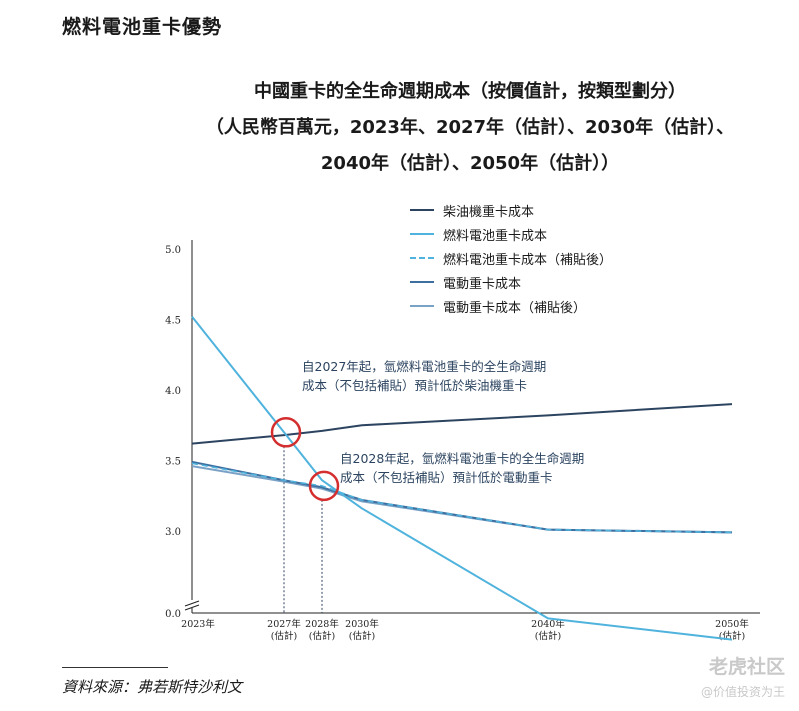  Describe the element at coordinates (115, 667) in the screenshot. I see `source-rule` at that location.